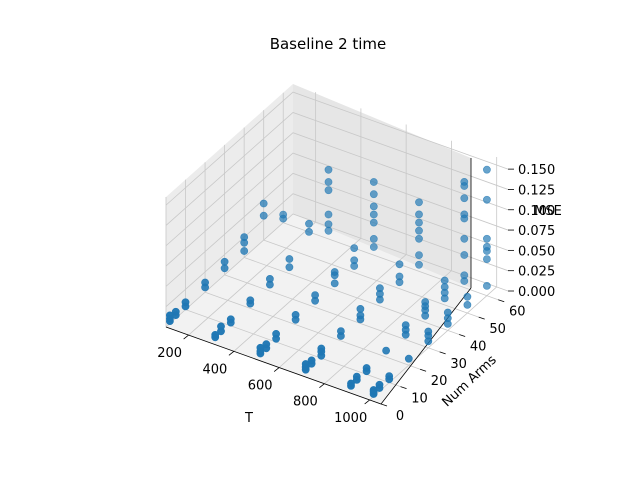  I want to click on chart-title: Baseline 2 time, so click(328, 44).